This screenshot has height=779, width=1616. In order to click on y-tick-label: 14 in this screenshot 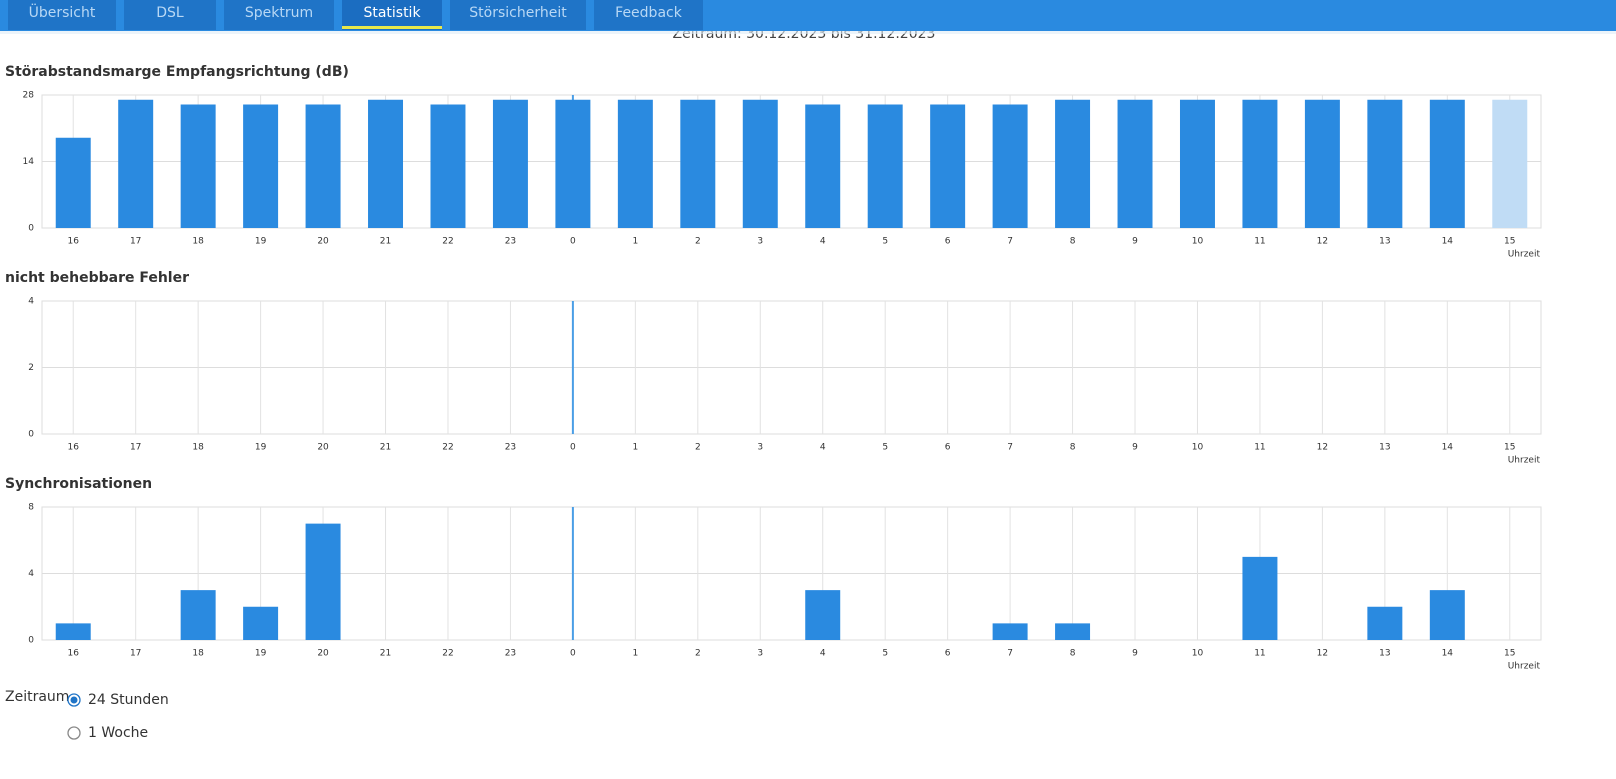, I will do `click(29, 162)`.